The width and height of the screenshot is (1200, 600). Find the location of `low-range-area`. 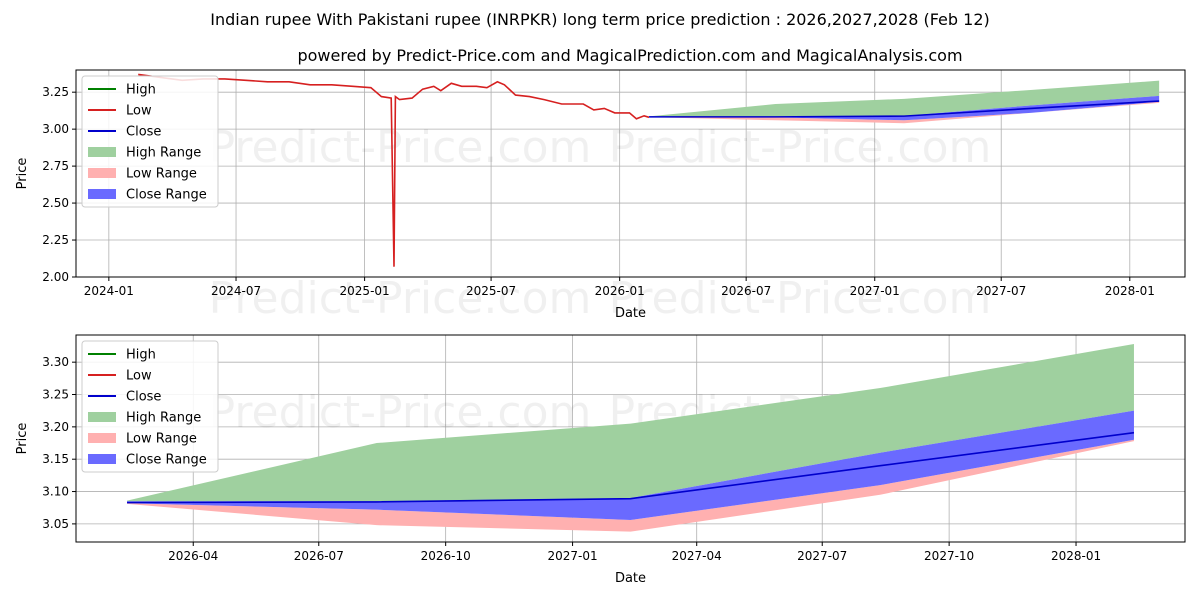

low-range-area is located at coordinates (904, 112).